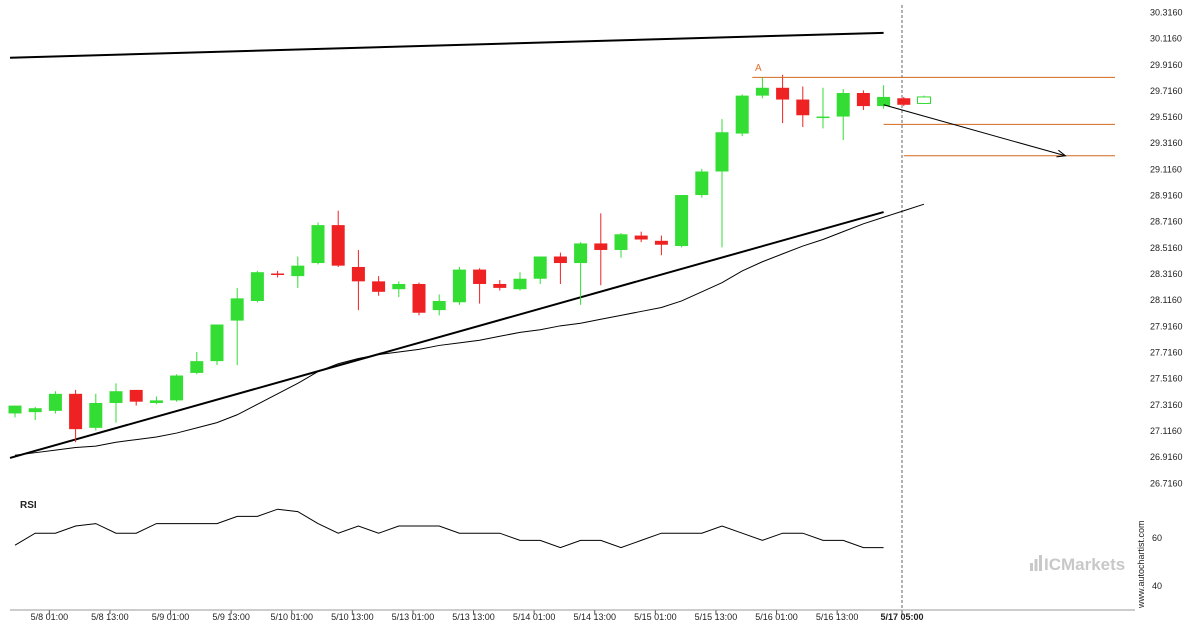  I want to click on rsi-tick-label: 40, so click(1157, 586).